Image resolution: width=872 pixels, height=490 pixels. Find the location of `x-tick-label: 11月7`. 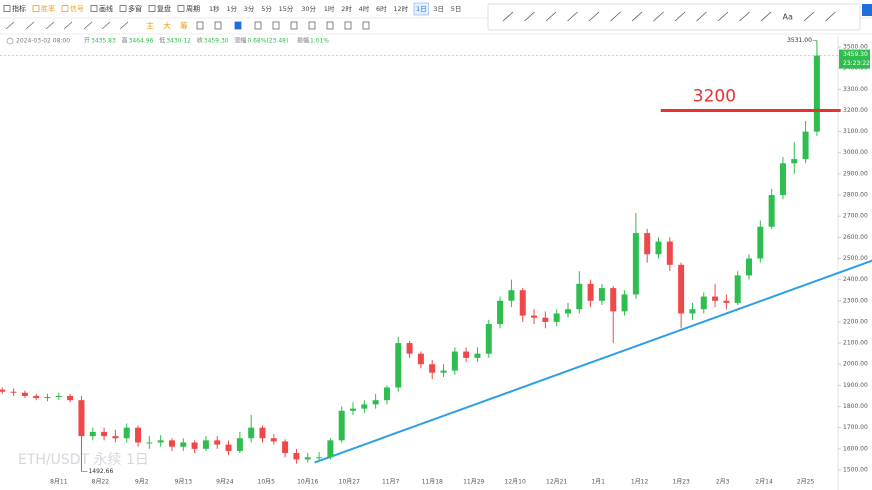

x-tick-label: 11月7 is located at coordinates (391, 482).